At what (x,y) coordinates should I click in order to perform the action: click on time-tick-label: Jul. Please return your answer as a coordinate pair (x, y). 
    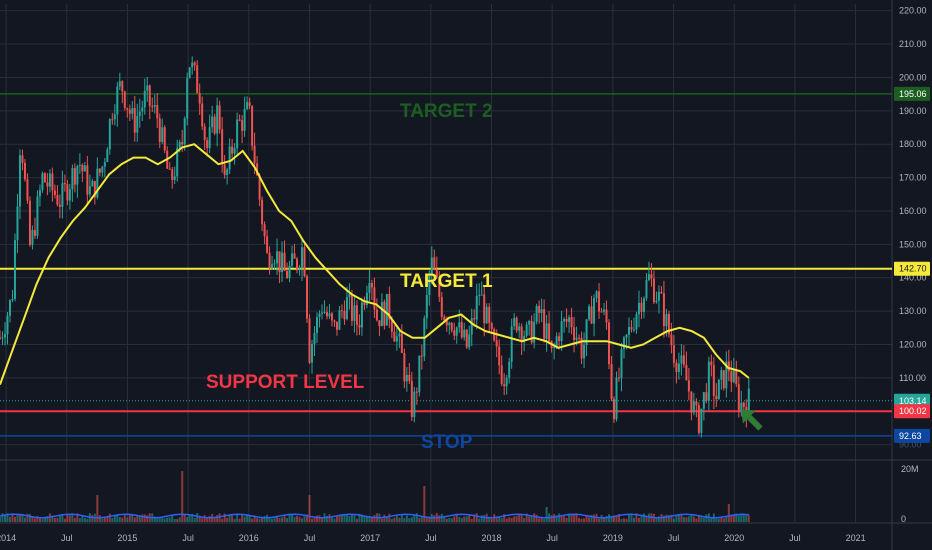
    Looking at the image, I should click on (431, 538).